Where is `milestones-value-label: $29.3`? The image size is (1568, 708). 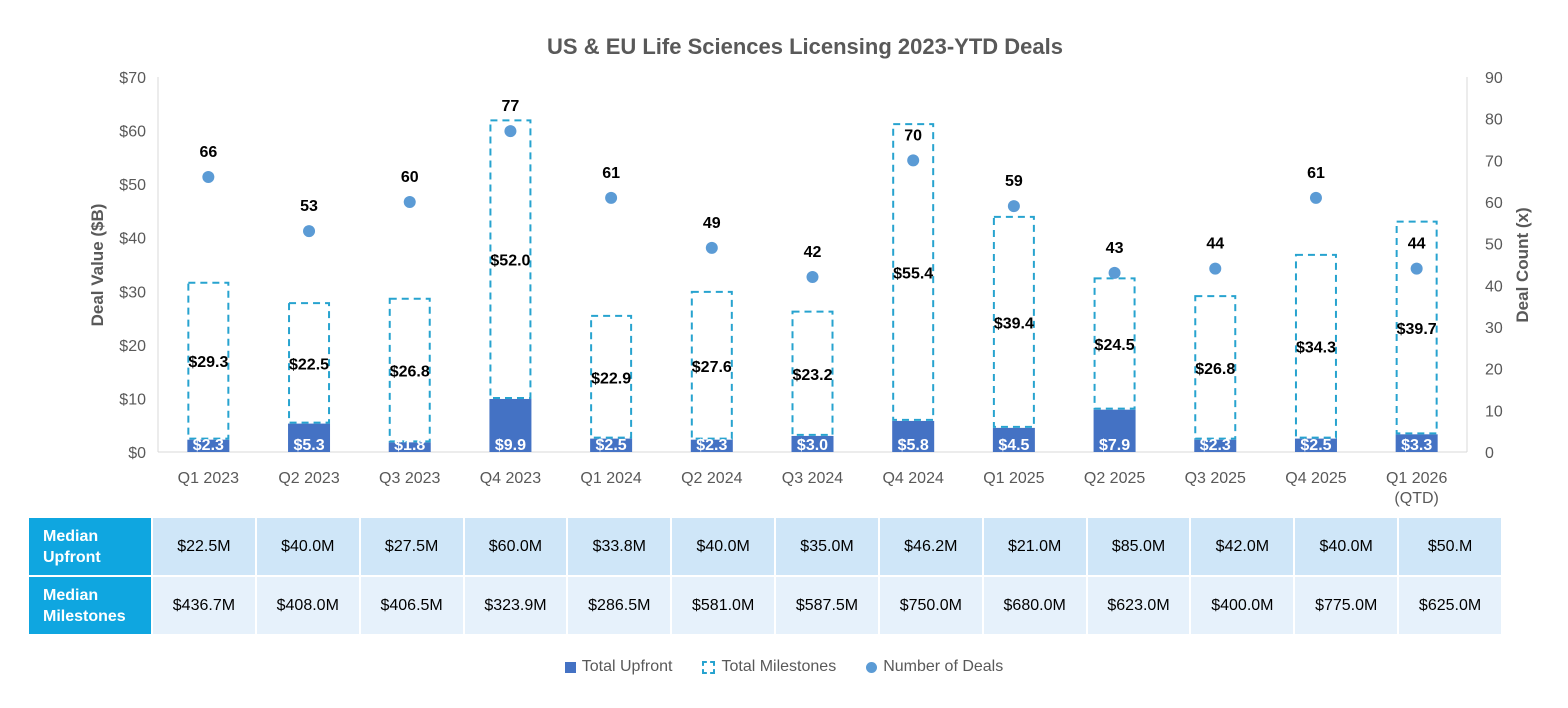 milestones-value-label: $29.3 is located at coordinates (208, 362).